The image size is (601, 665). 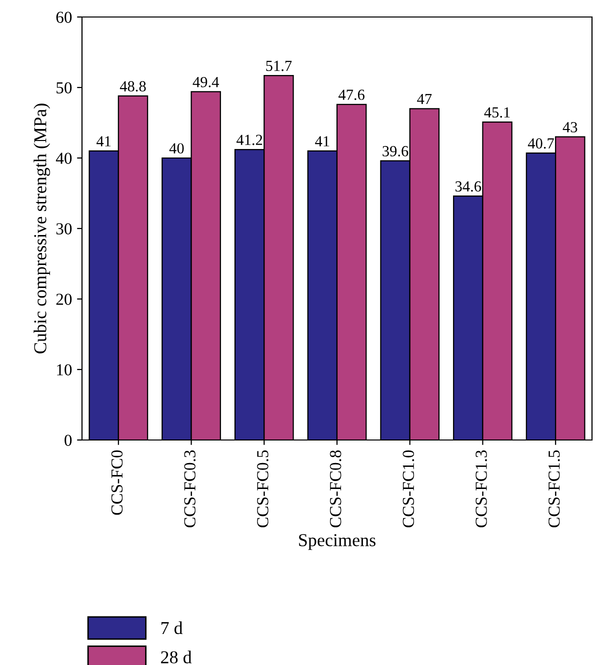 What do you see at coordinates (176, 657) in the screenshot?
I see `legend-label: 28 d` at bounding box center [176, 657].